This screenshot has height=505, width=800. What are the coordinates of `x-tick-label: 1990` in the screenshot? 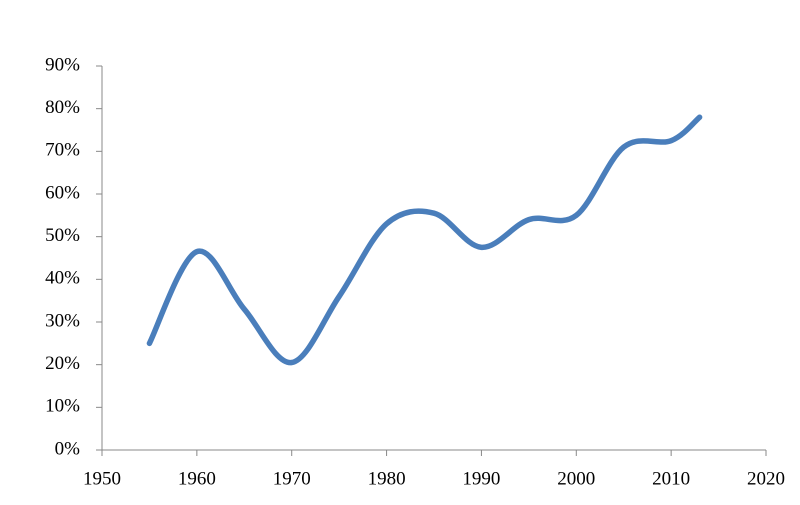 It's located at (481, 478).